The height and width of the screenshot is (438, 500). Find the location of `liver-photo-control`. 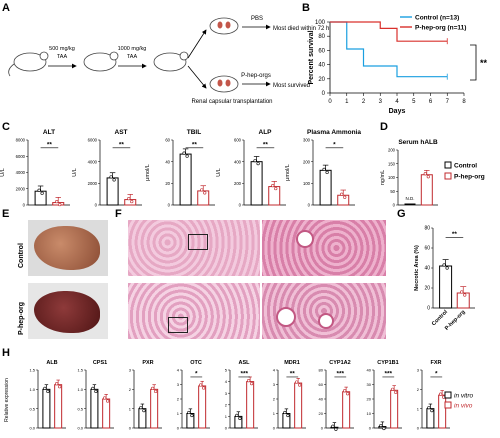

liver-photo-control is located at coordinates (68, 248).